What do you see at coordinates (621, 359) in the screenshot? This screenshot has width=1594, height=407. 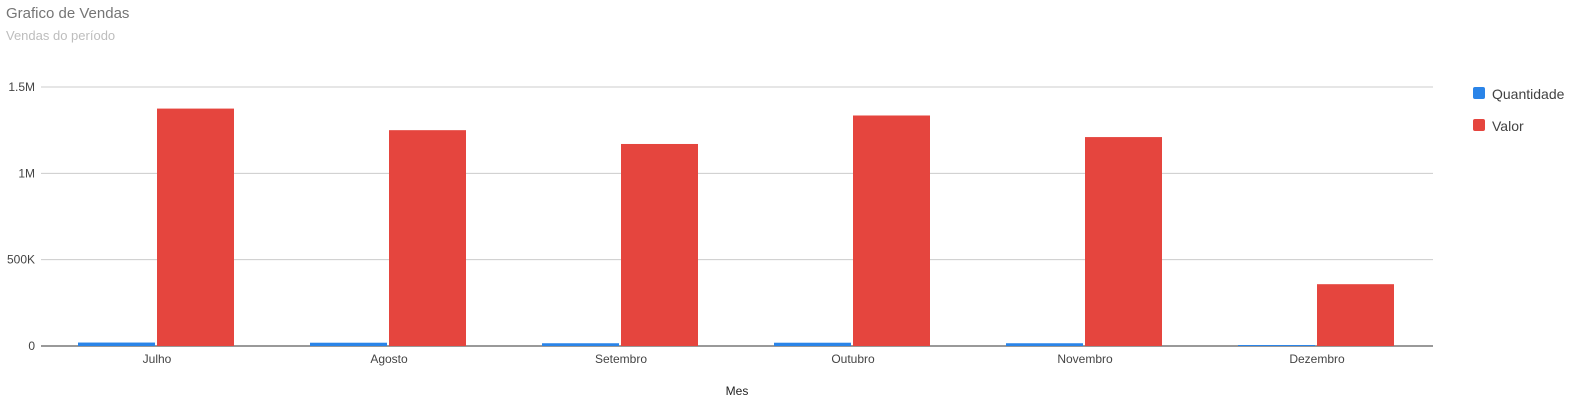 I see `x-tick-label: Setembro` at bounding box center [621, 359].